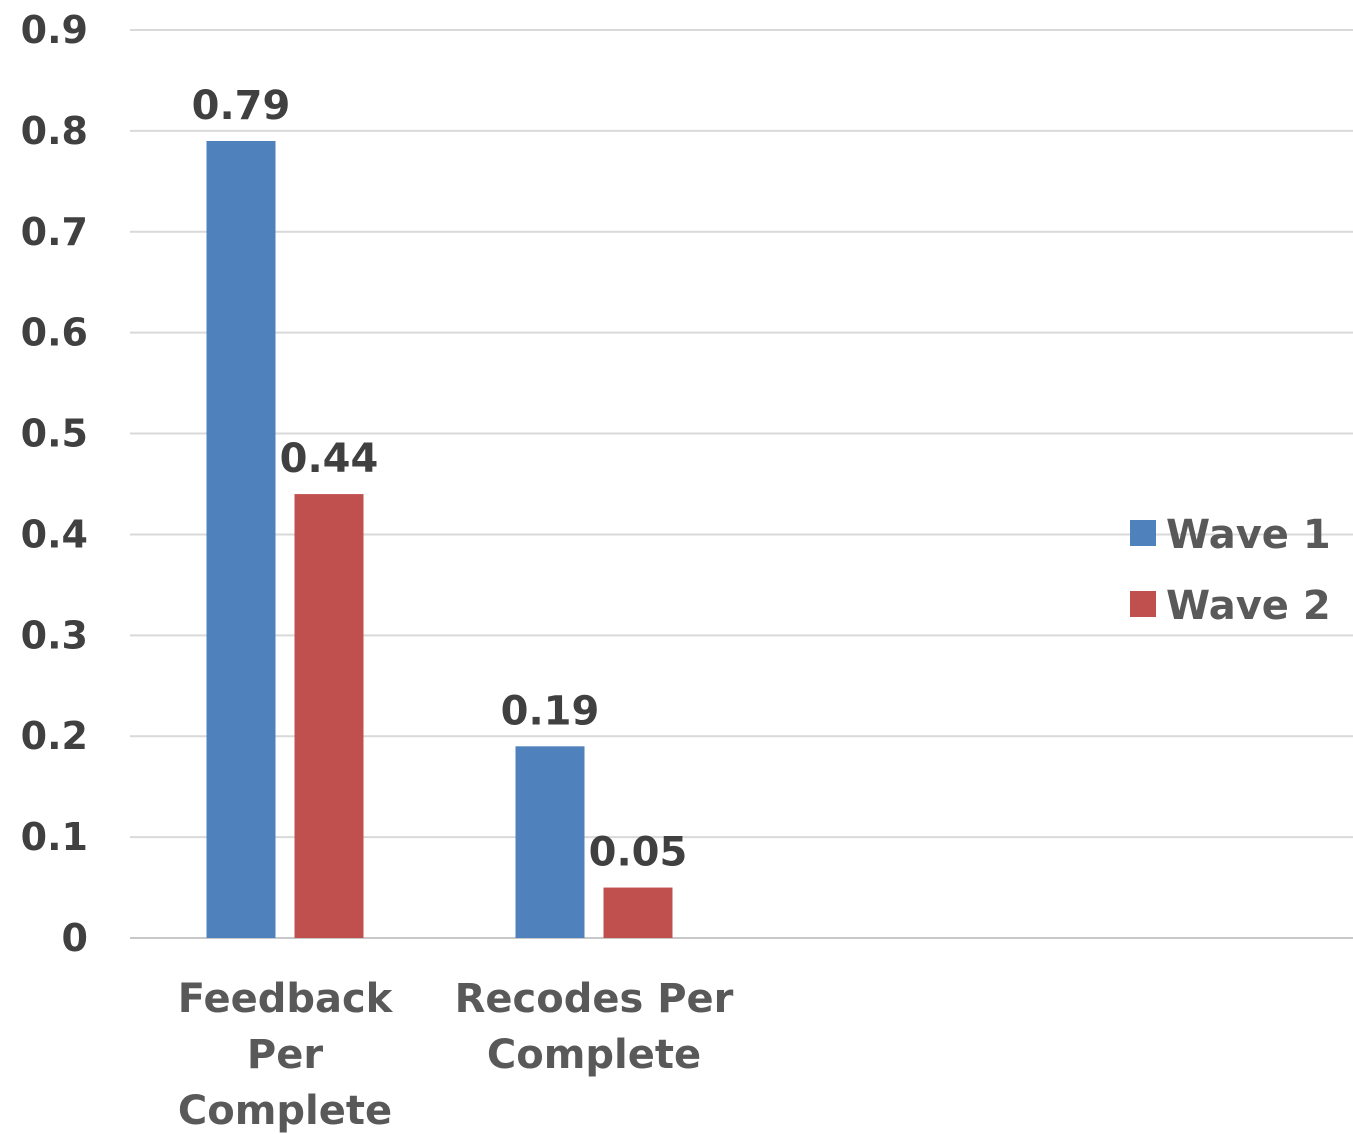 The height and width of the screenshot is (1134, 1353). I want to click on x-category-label-line: Per, so click(285, 1055).